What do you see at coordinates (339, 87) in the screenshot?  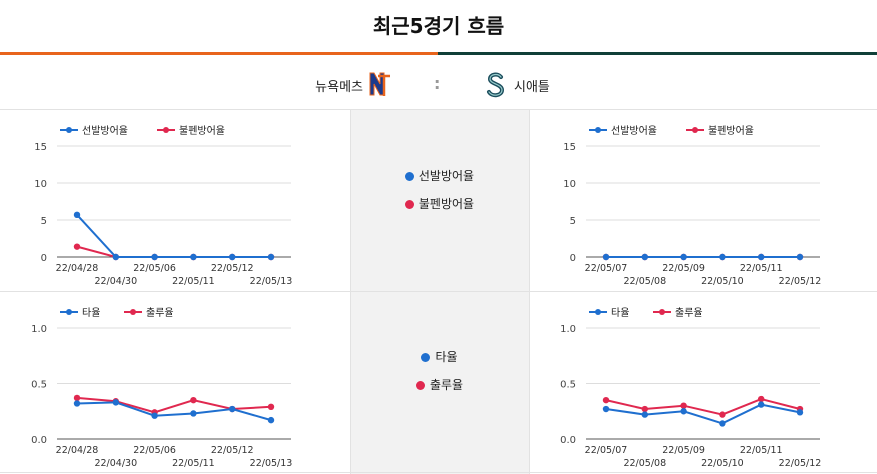 I see `home-team-name: 뉴욕메츠` at bounding box center [339, 87].